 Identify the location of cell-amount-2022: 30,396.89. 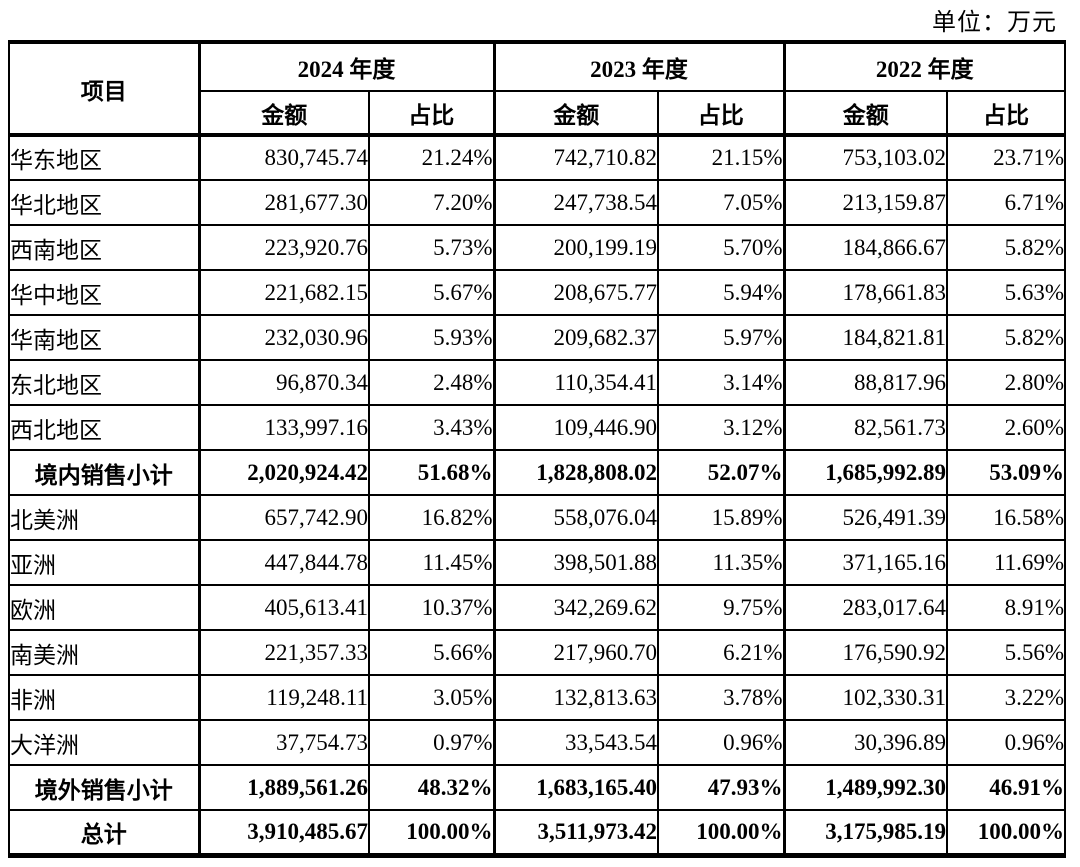
(865, 742).